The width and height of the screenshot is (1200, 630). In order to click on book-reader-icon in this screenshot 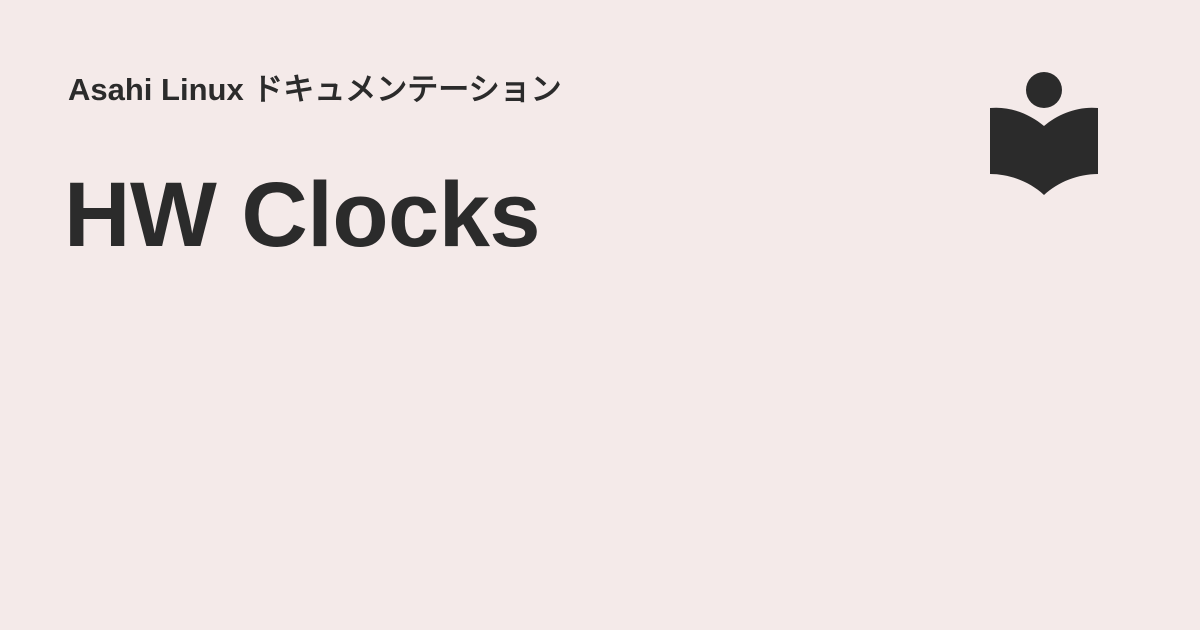, I will do `click(1044, 134)`.